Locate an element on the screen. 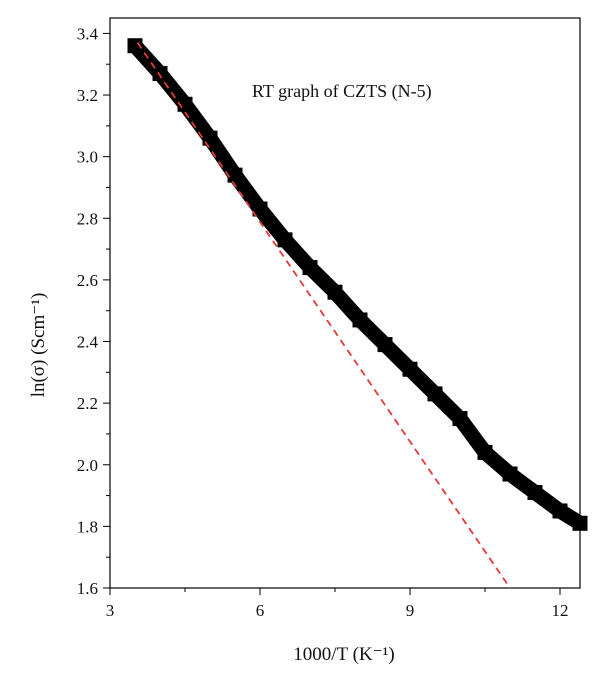 Image resolution: width=600 pixels, height=687 pixels. y-tick-label: 3.0 is located at coordinates (87, 157).